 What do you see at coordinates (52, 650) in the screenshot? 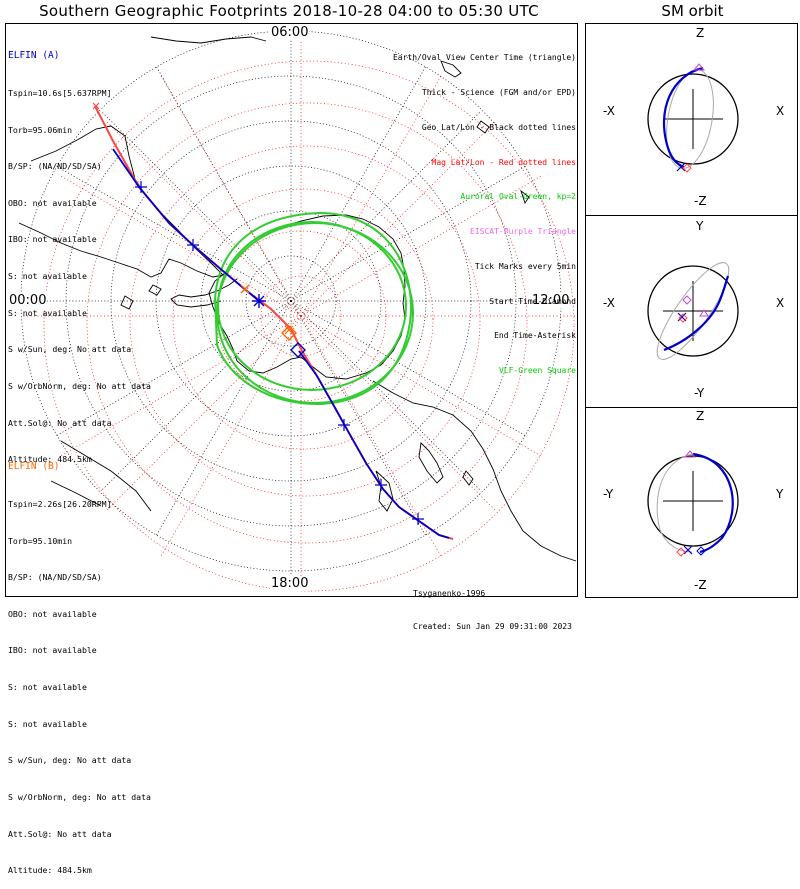
I see `elfin-b-line: IBO: not available` at bounding box center [52, 650].